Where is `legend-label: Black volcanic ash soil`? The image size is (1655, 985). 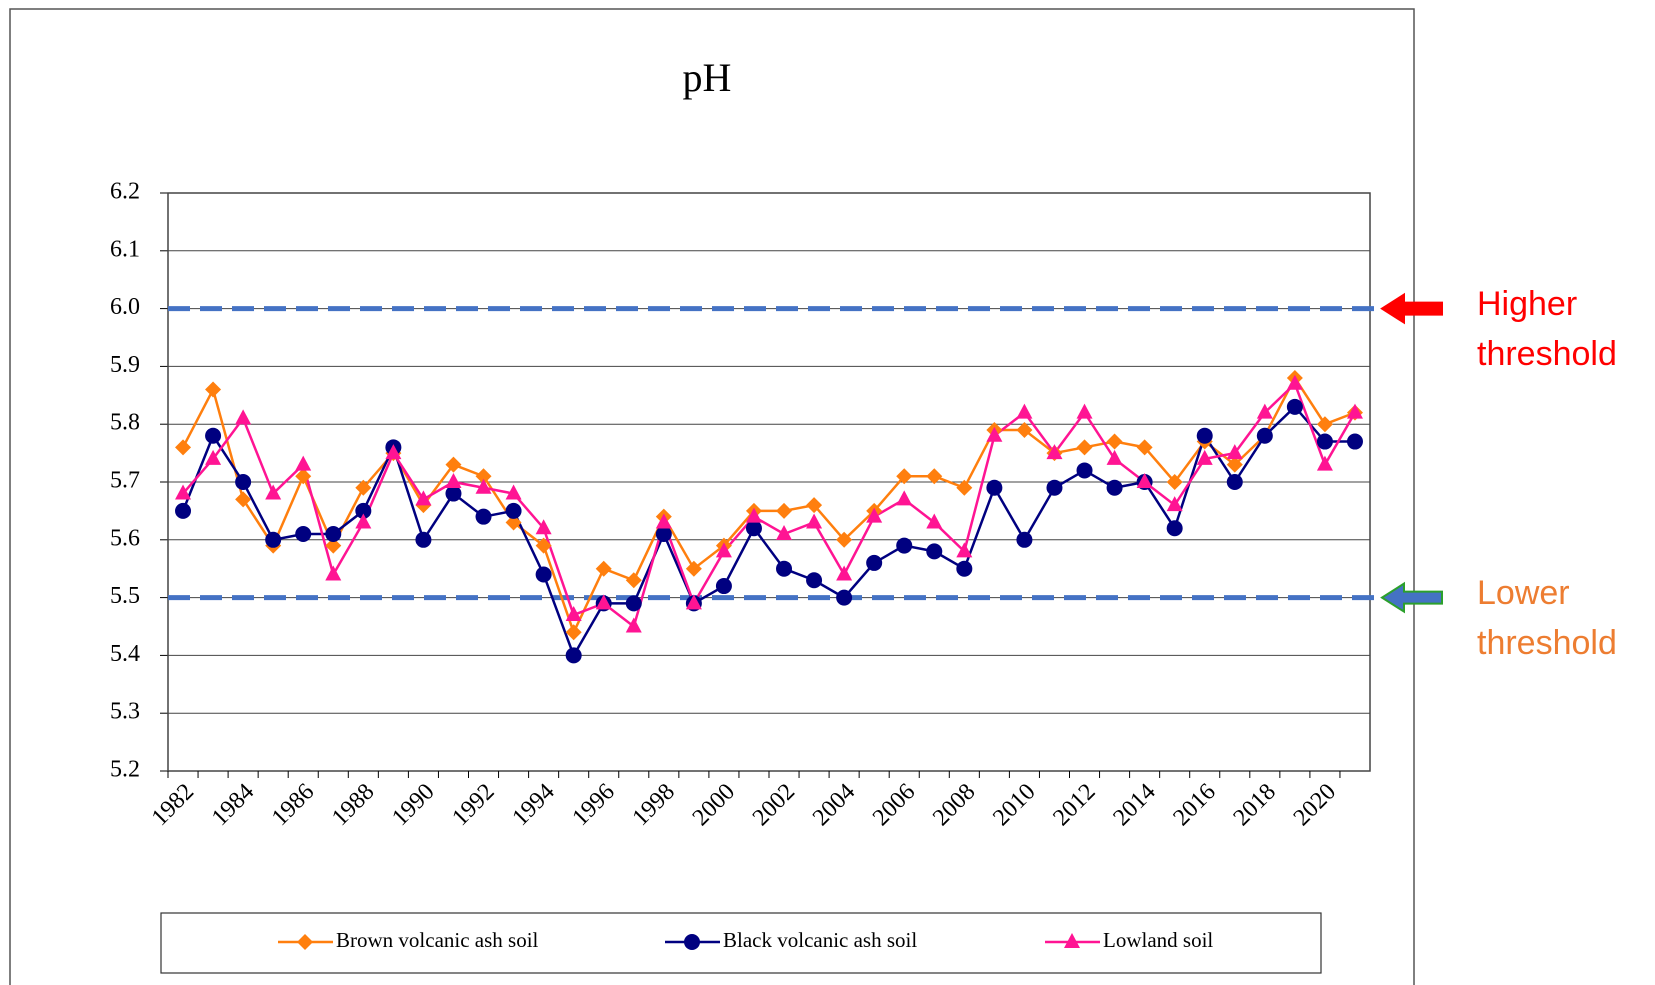 legend-label: Black volcanic ash soil is located at coordinates (820, 940).